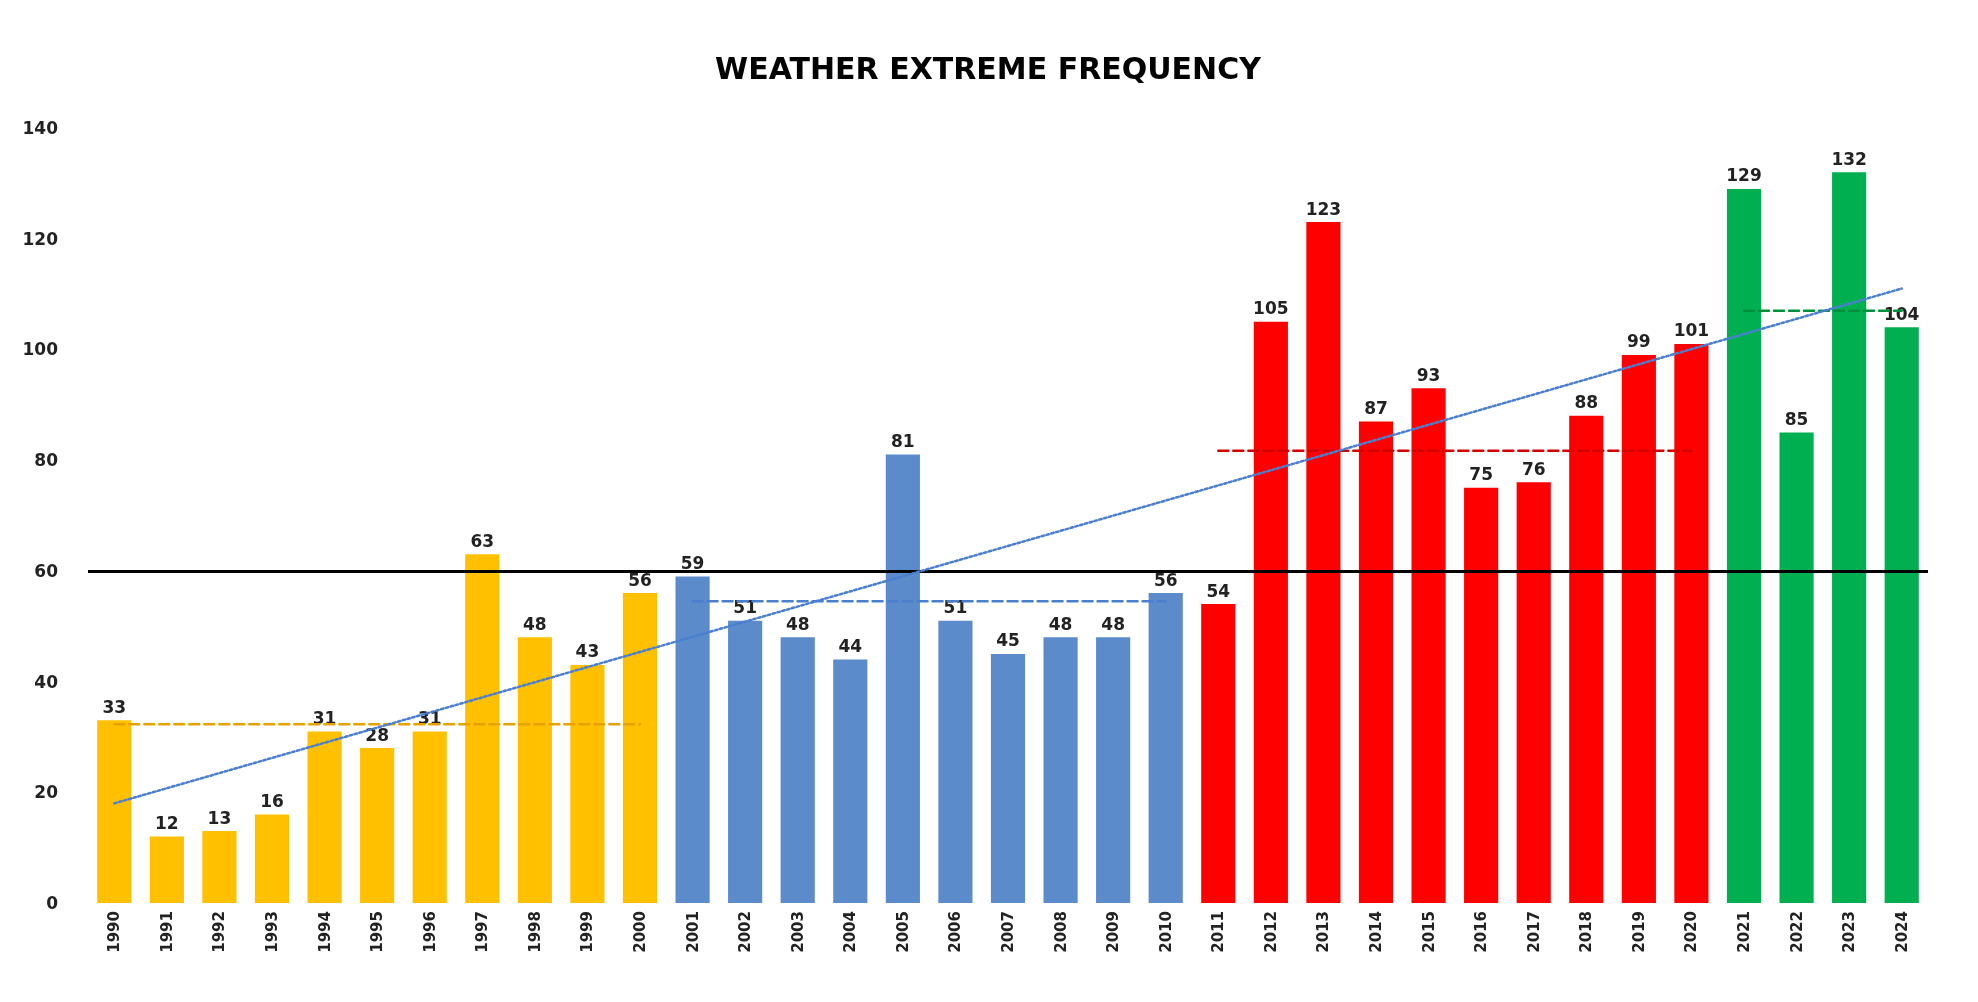 The width and height of the screenshot is (1978, 1002). I want to click on y-tick-label: 40, so click(46, 681).